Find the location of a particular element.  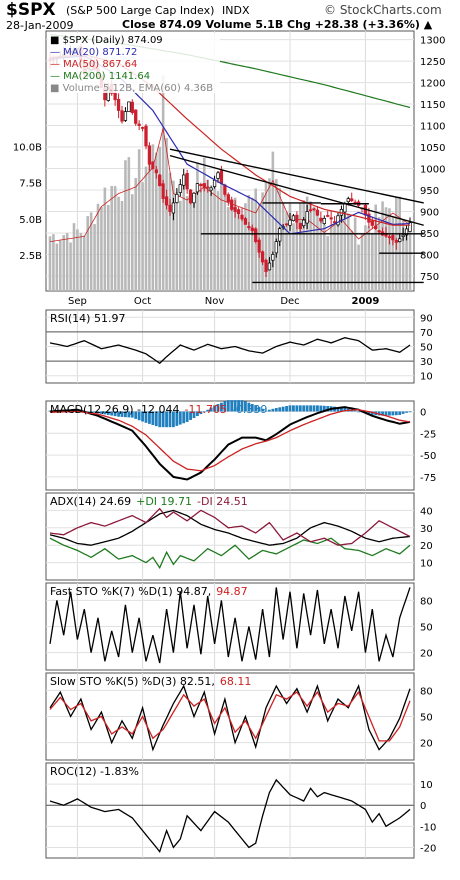

price-axis-ytick-11: 750 is located at coordinates (429, 277).